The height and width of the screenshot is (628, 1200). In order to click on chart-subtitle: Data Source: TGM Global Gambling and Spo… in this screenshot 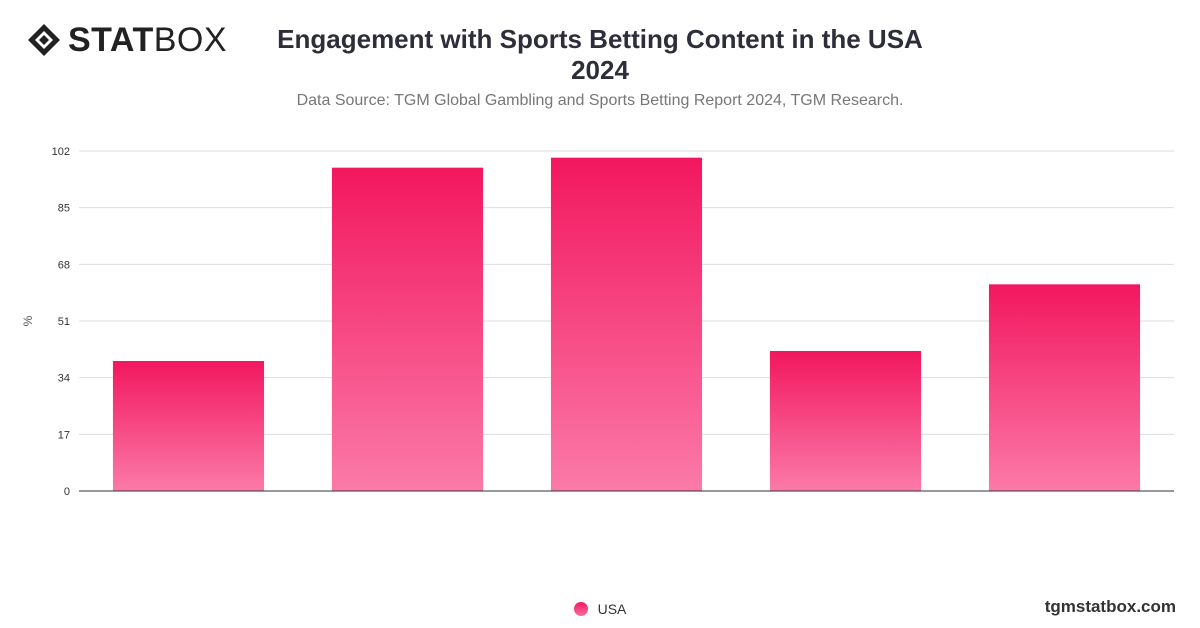, I will do `click(600, 100)`.